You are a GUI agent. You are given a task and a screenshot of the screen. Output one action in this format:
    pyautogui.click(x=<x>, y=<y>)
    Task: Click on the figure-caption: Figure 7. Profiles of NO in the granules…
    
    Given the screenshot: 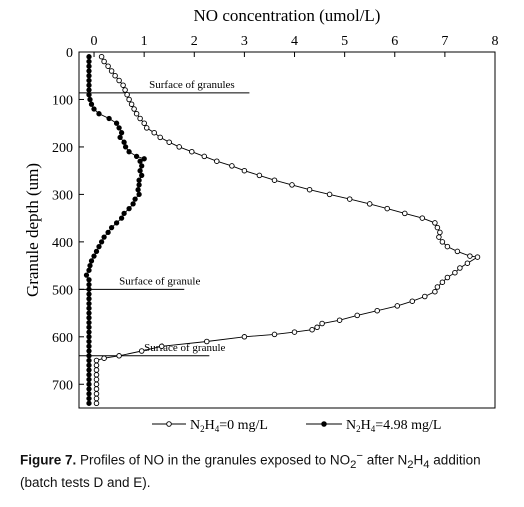 What is the action you would take?
    pyautogui.click(x=265, y=469)
    